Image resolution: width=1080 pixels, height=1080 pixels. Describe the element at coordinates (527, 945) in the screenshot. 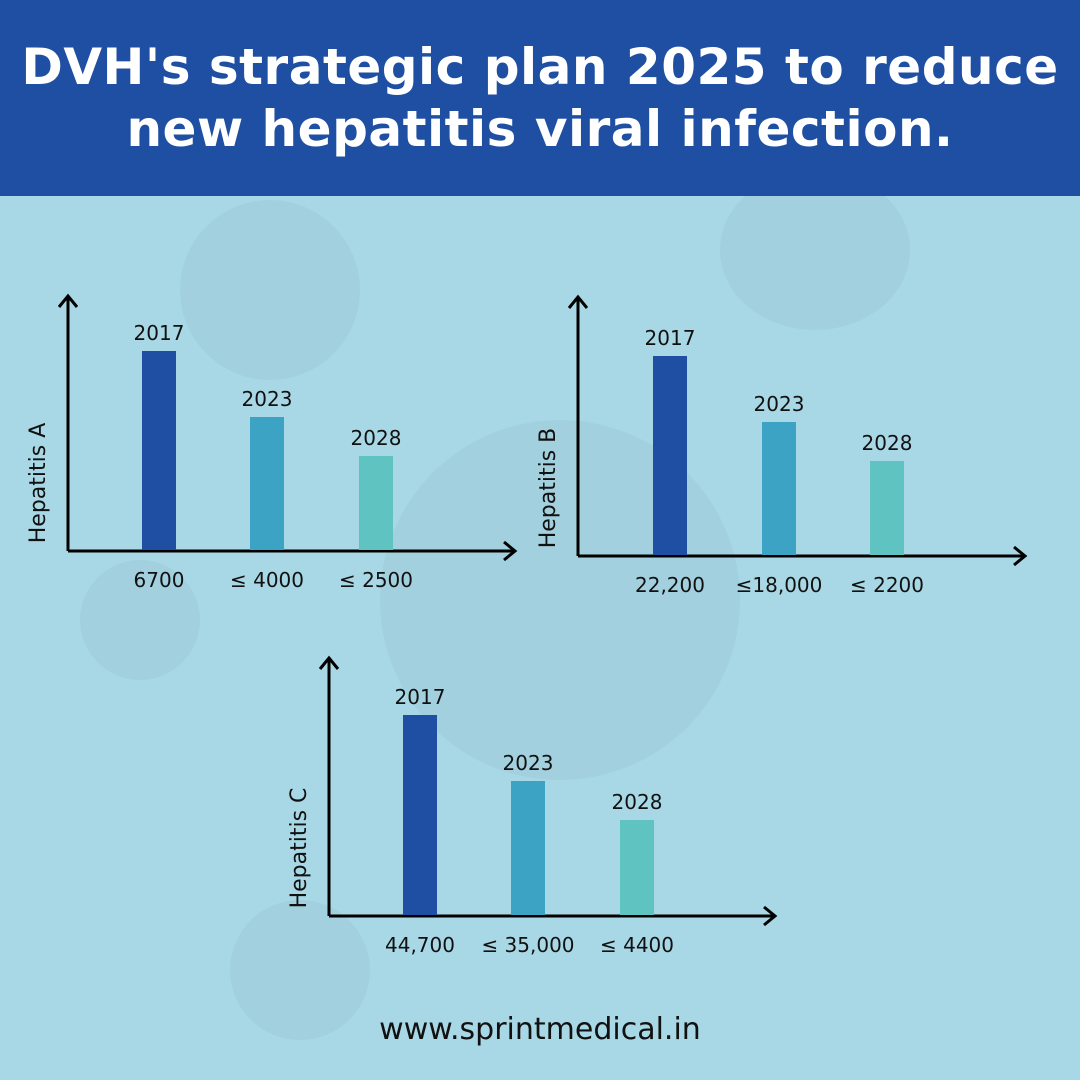

I see `value-label: ≤ 35,000` at that location.